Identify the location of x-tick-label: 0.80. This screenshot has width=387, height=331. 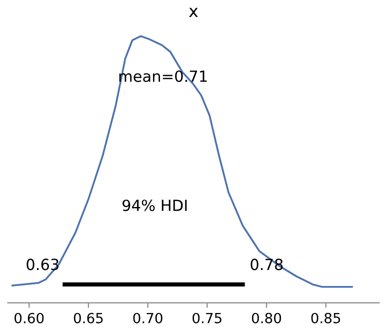
(267, 318).